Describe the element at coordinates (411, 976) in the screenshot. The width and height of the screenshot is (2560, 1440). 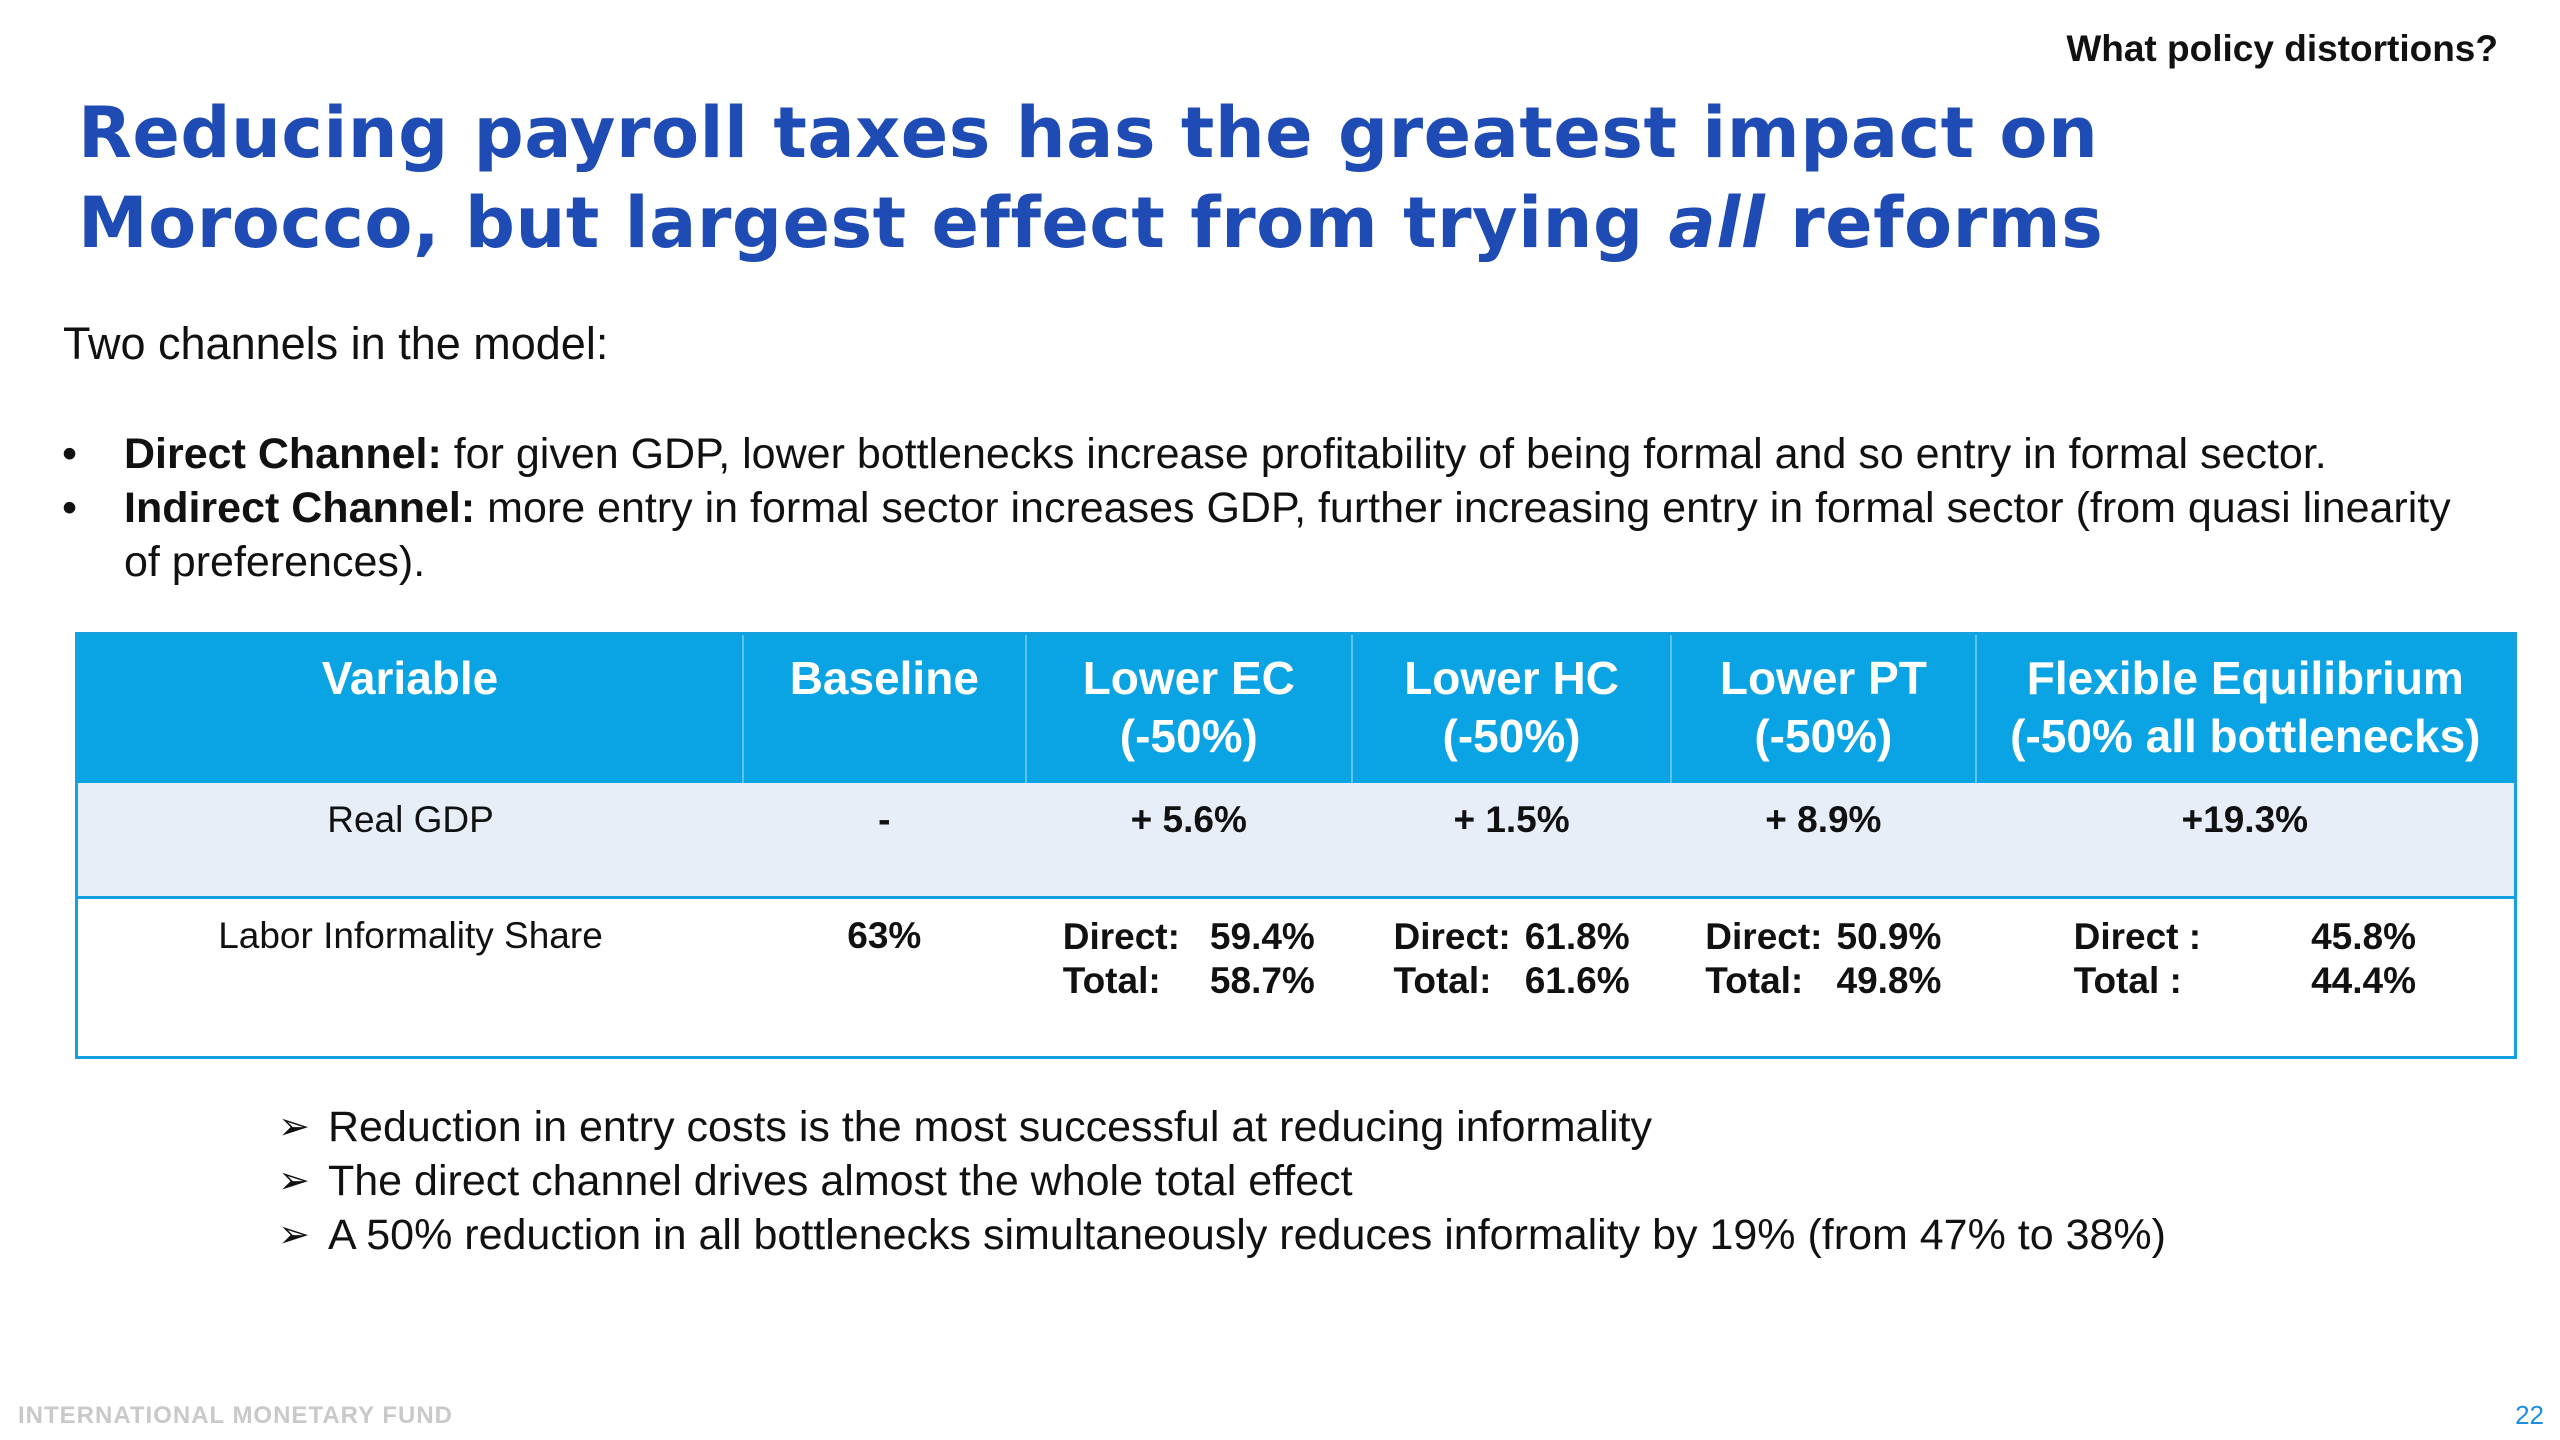
I see `cell-variable: Labor Informality Share` at that location.